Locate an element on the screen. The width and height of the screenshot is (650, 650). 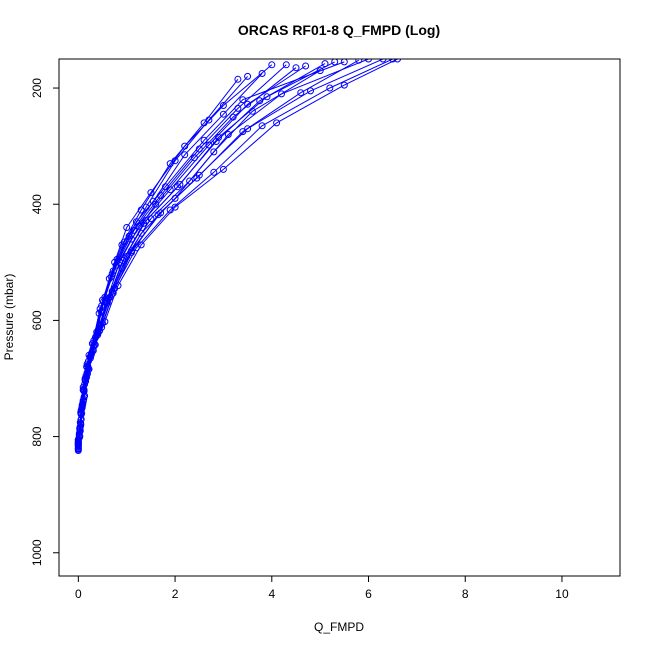
y-tick-label: 600 is located at coordinates (37, 320).